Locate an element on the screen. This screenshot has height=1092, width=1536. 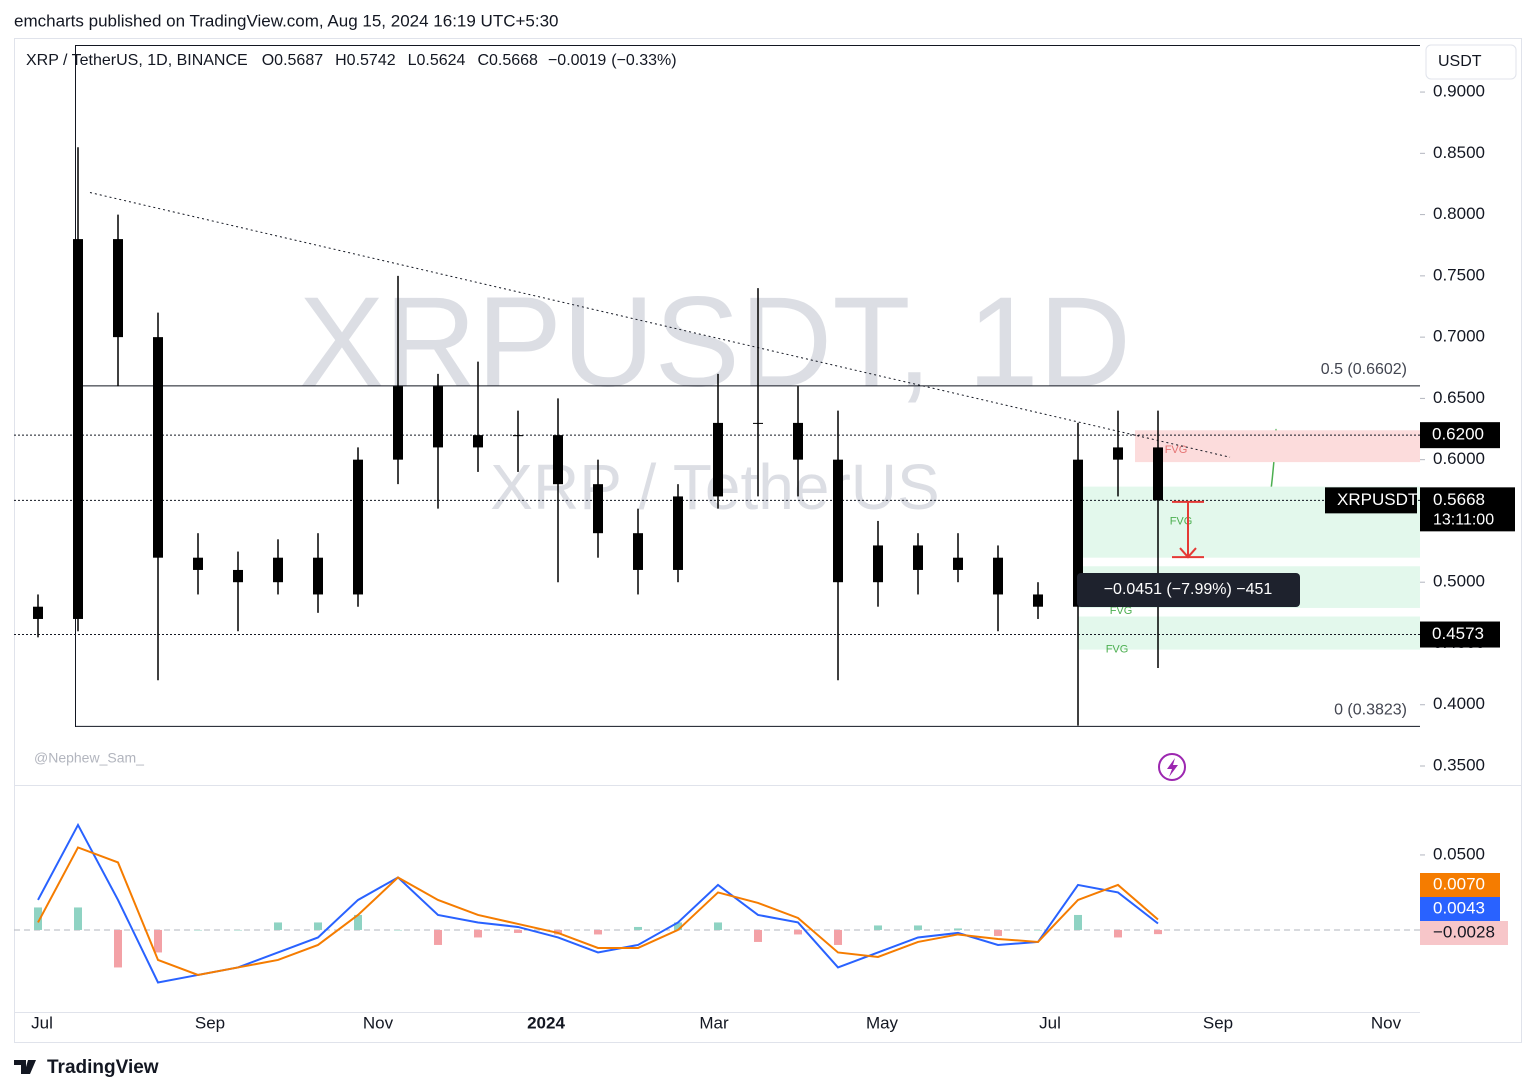
last-price-bg is located at coordinates (1467, 509).